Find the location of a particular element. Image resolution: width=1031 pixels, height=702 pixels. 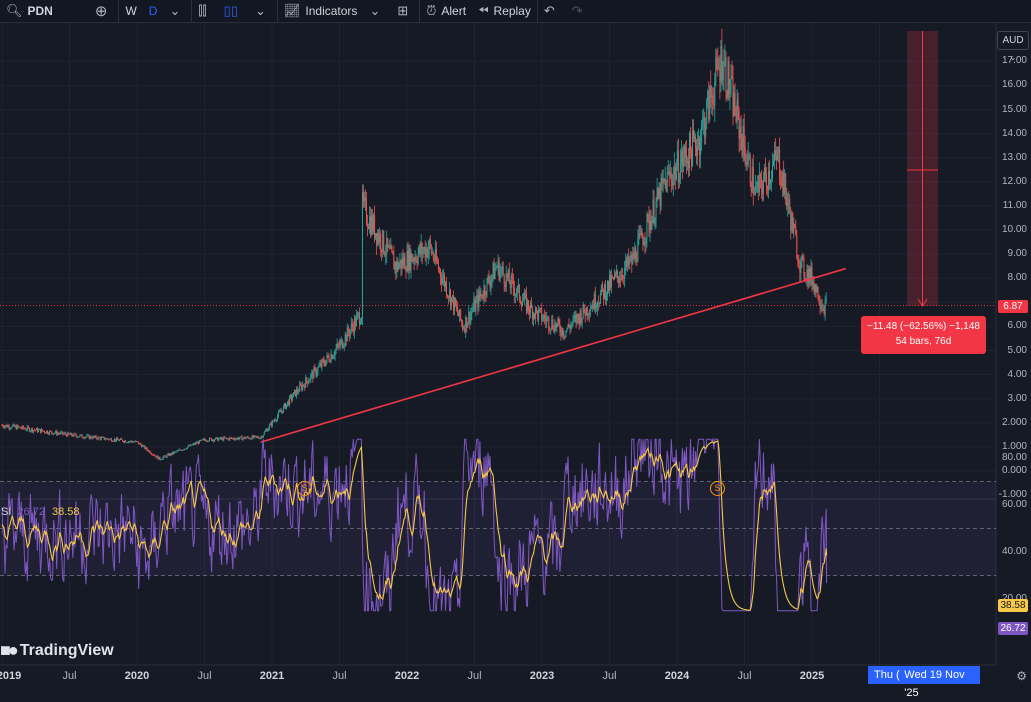

rsi-value-badge: 26.72 is located at coordinates (1013, 628).